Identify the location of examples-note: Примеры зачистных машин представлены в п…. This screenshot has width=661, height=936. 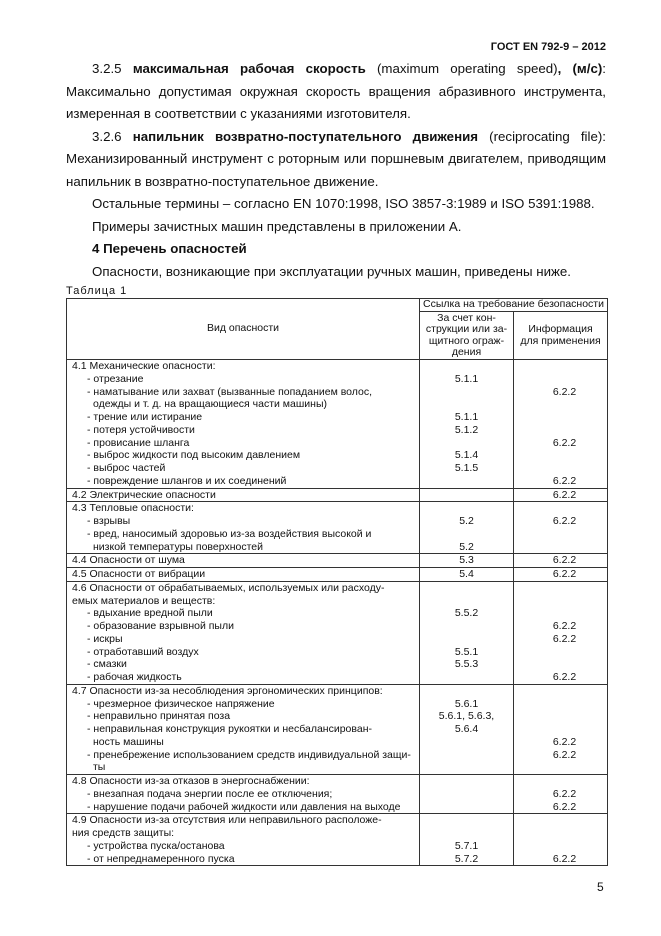
(277, 226).